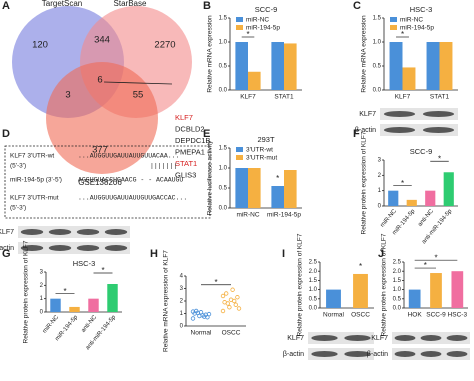  Describe the element at coordinates (42, 299) in the screenshot. I see `y-tick-label: 1` at that location.